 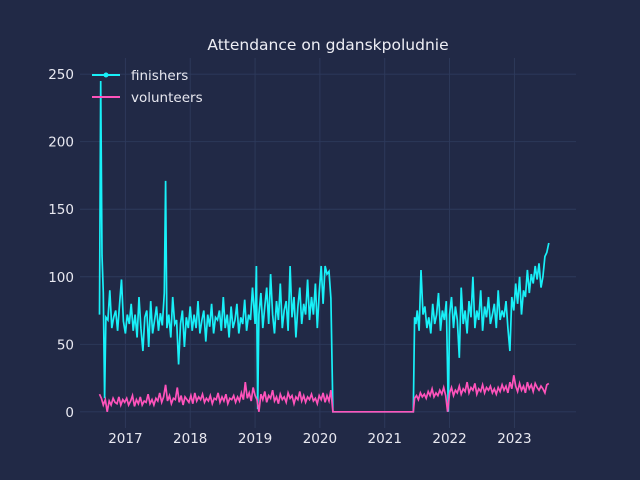 What do you see at coordinates (159, 76) in the screenshot?
I see `legend-label-finishers: finishers` at bounding box center [159, 76].